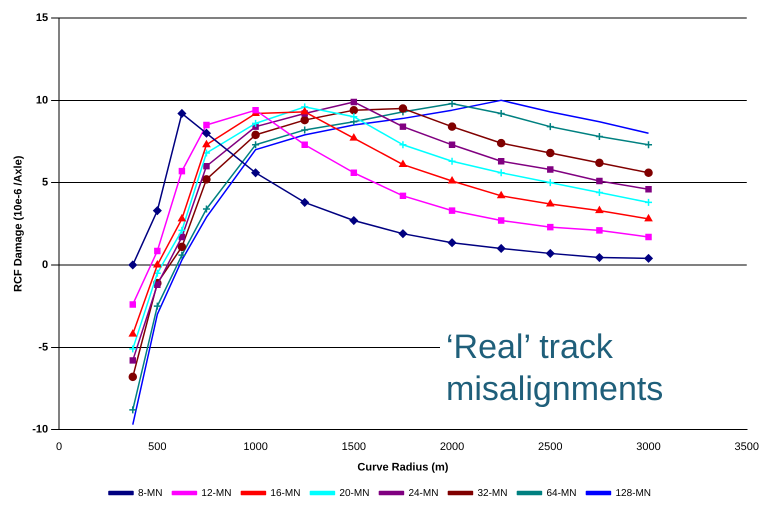  Describe the element at coordinates (561, 493) in the screenshot. I see `legend-label: 64-MN` at that location.